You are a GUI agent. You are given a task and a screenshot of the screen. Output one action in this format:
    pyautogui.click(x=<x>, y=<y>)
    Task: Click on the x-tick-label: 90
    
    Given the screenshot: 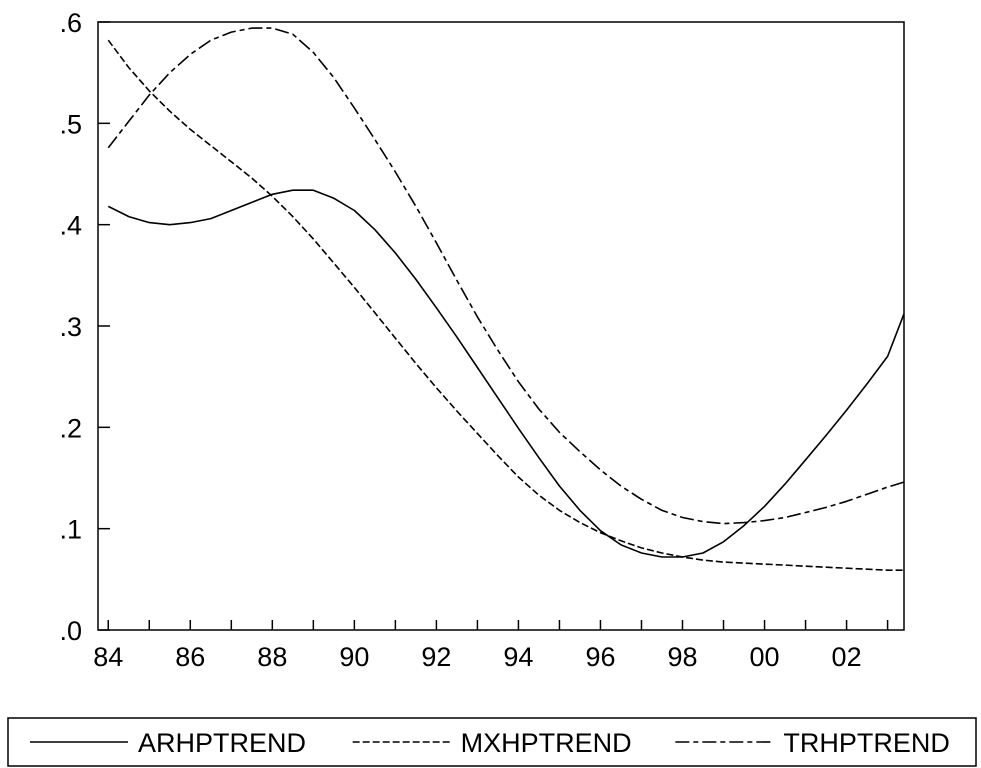 What is the action you would take?
    pyautogui.click(x=354, y=657)
    